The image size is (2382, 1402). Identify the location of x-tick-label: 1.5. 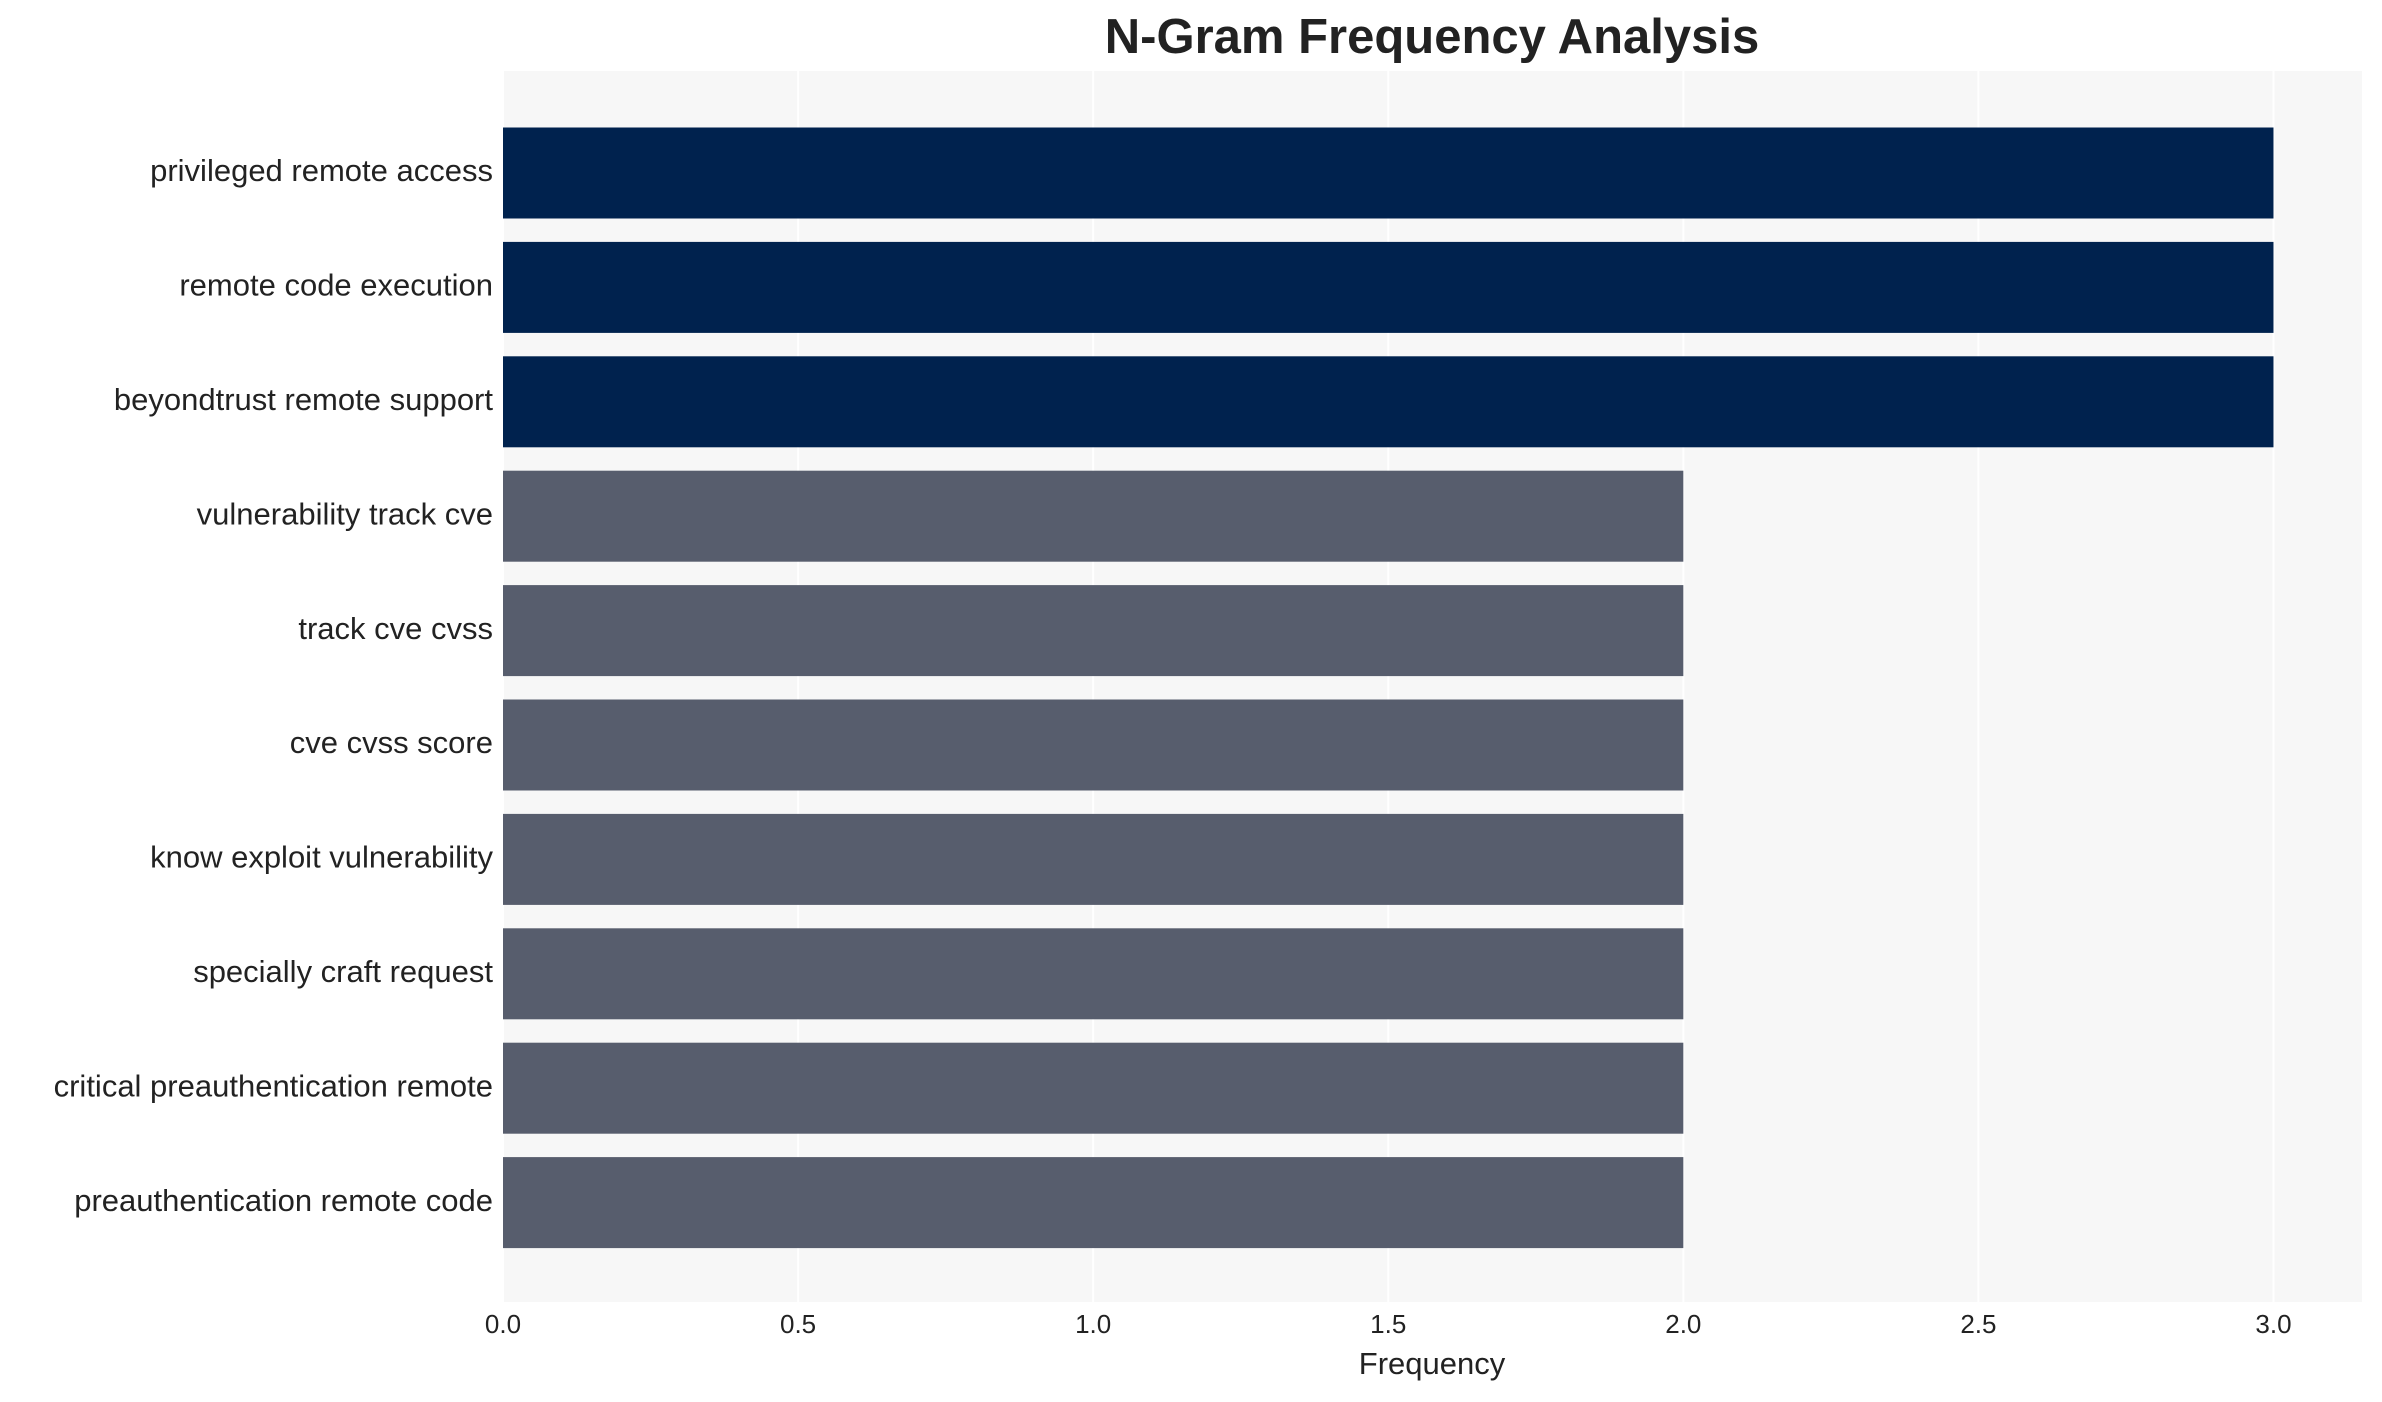
(1388, 1324).